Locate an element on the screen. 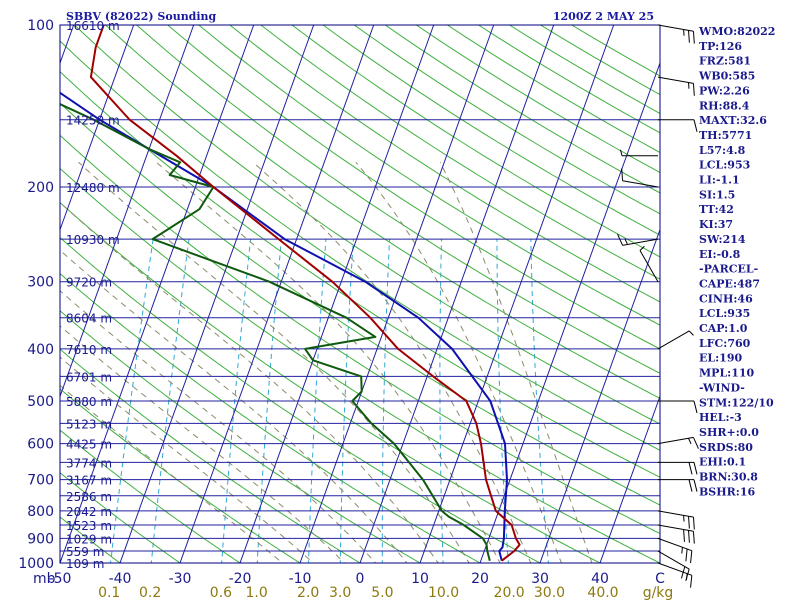  index-entry: WB0:585 is located at coordinates (726, 76).